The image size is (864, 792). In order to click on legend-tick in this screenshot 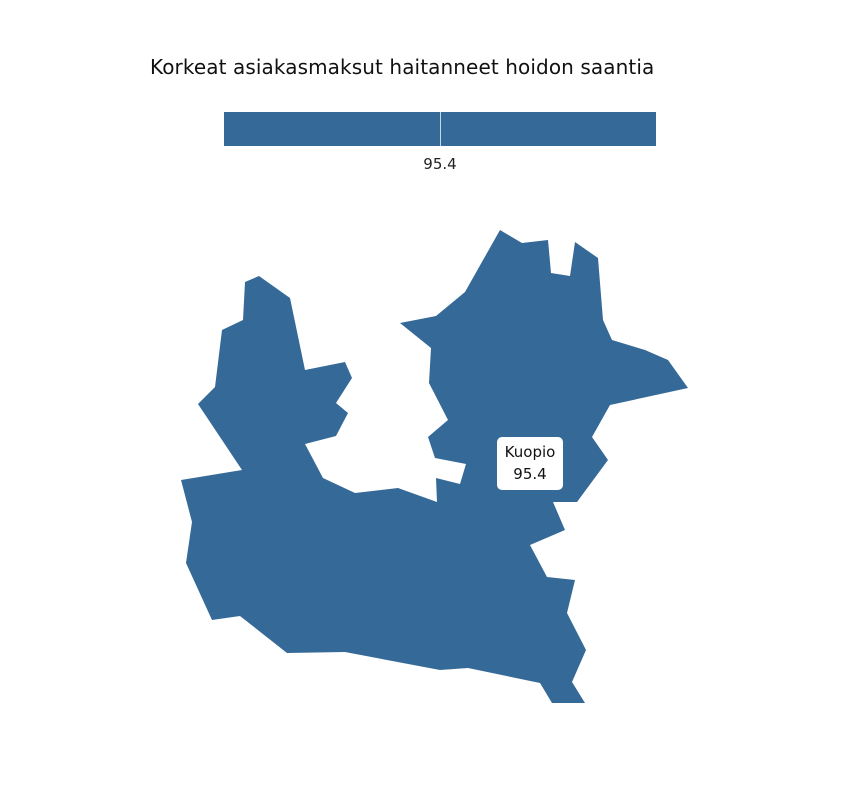, I will do `click(440, 129)`.